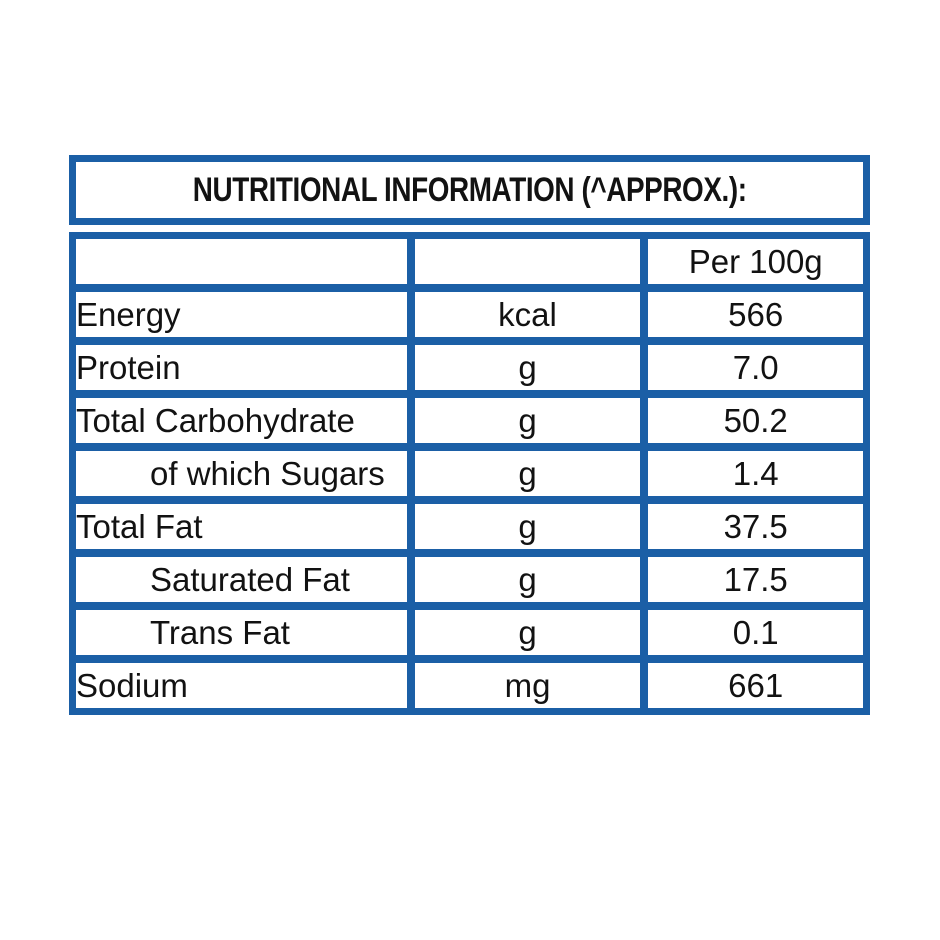 This screenshot has width=940, height=940. I want to click on nutrient-name: Sodium, so click(241, 685).